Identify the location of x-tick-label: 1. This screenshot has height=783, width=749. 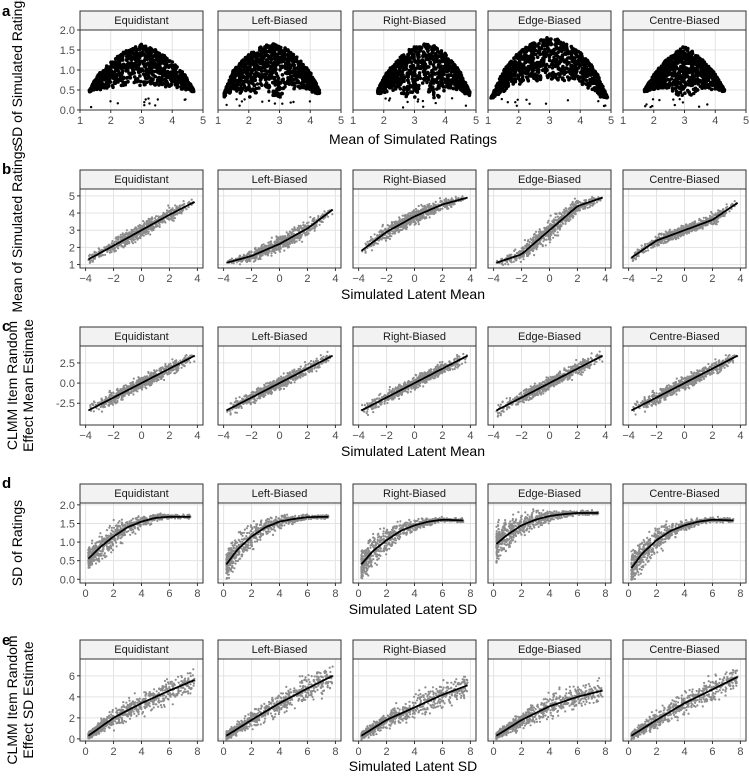
(218, 121).